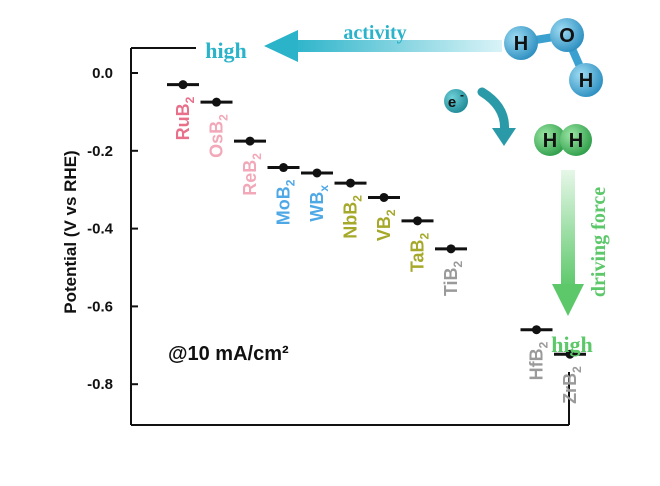 The height and width of the screenshot is (486, 660). What do you see at coordinates (568, 229) in the screenshot?
I see `driving-arrow-shaft` at bounding box center [568, 229].